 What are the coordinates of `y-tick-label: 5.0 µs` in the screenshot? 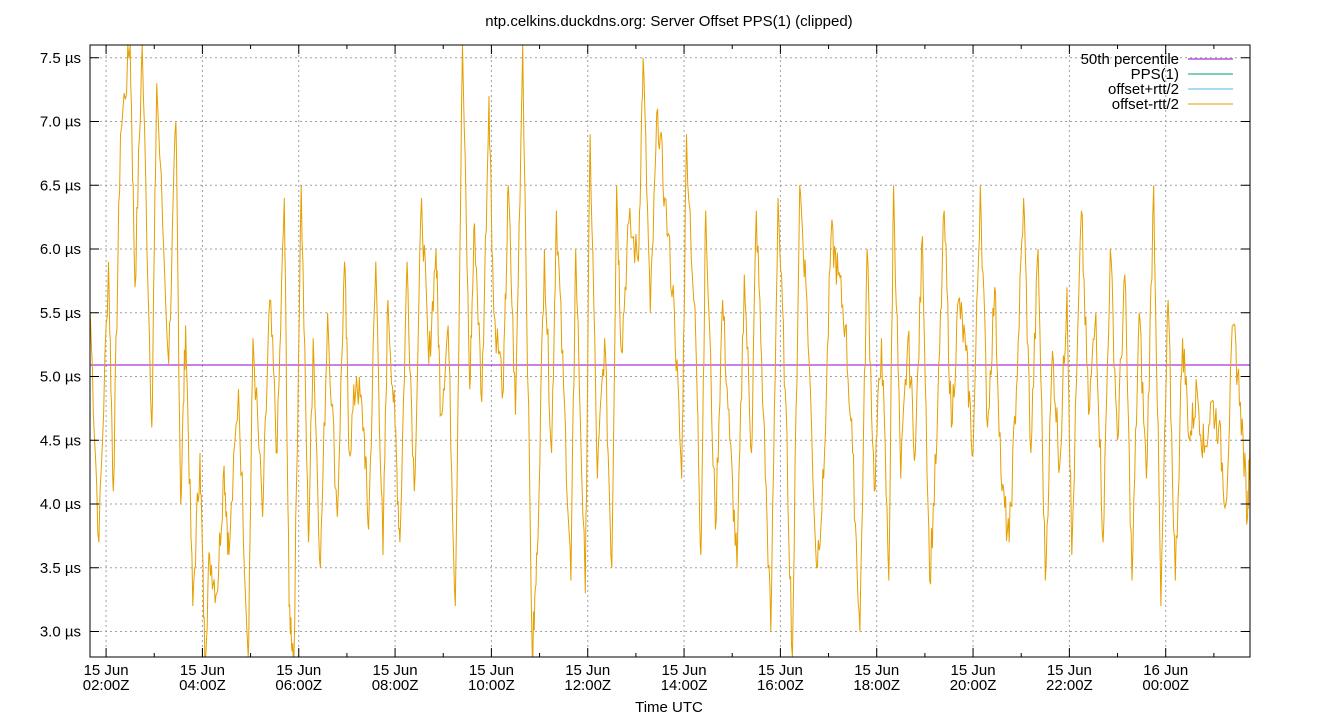 It's located at (60, 377).